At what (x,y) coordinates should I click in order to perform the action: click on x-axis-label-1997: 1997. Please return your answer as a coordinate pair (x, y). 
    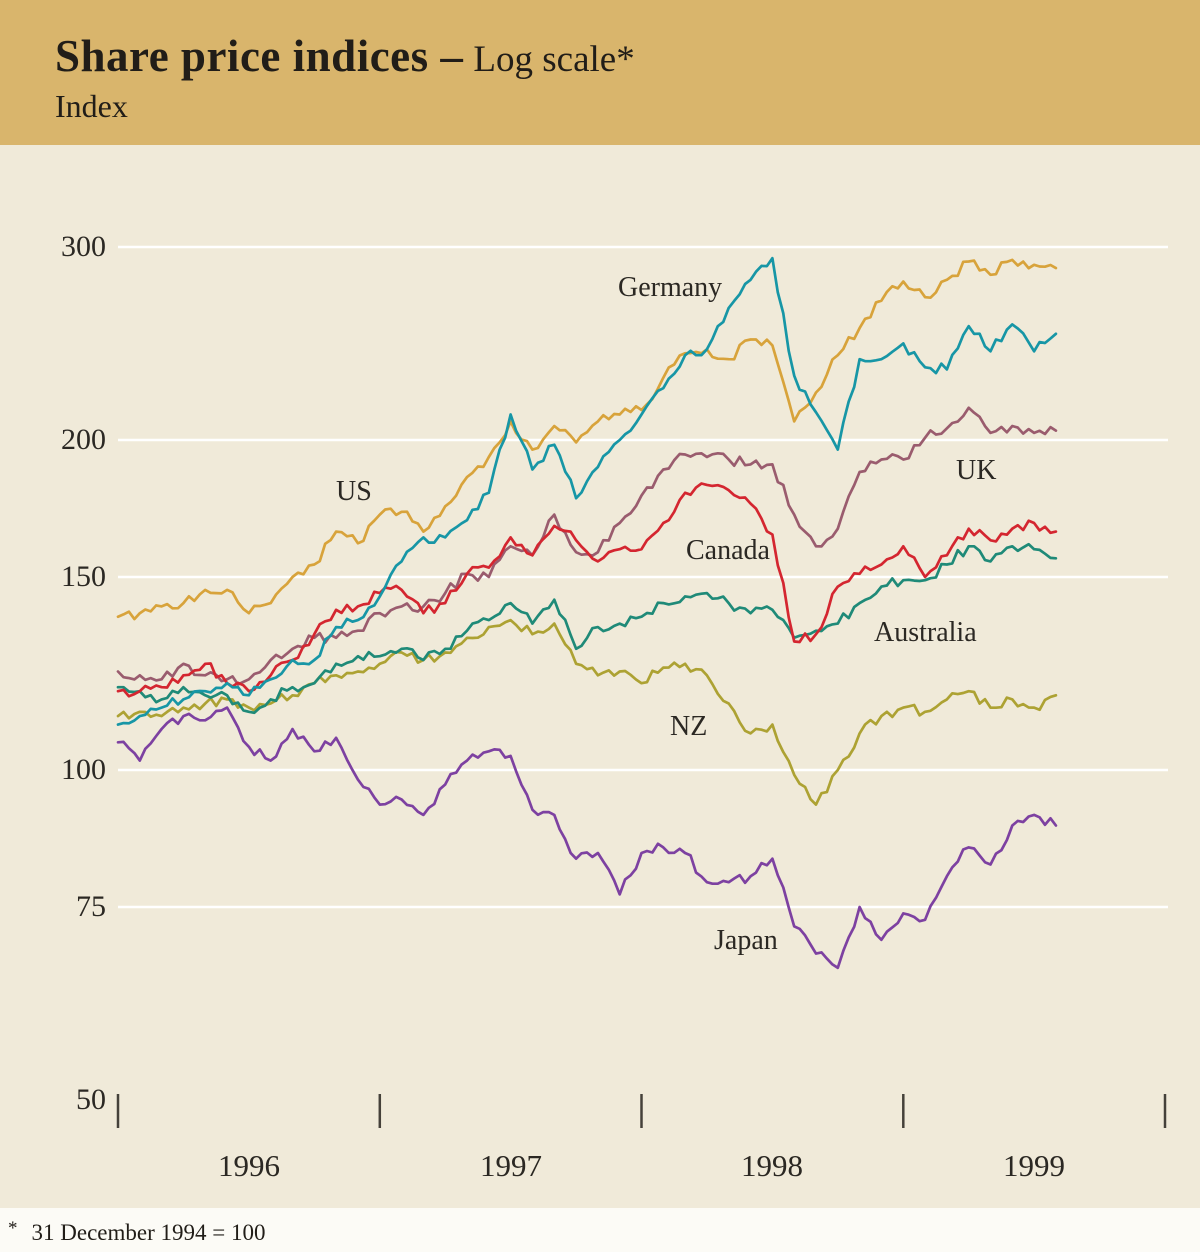
    Looking at the image, I should click on (511, 1165).